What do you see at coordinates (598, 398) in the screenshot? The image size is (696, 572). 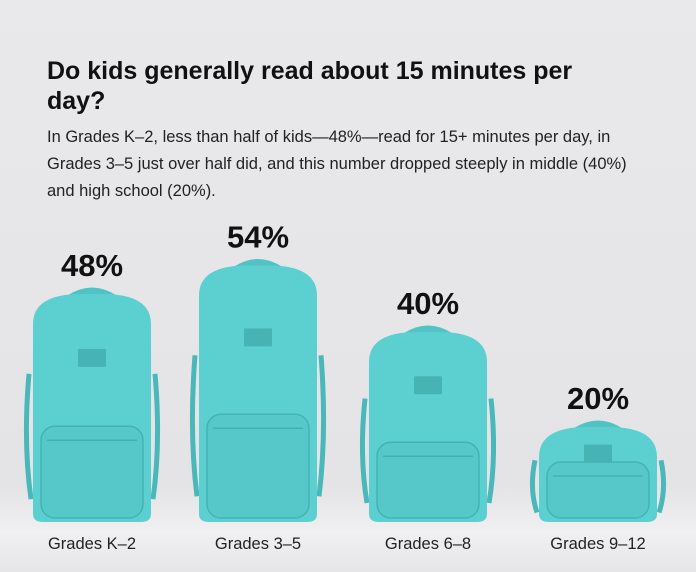 I see `value-label: 20%` at bounding box center [598, 398].